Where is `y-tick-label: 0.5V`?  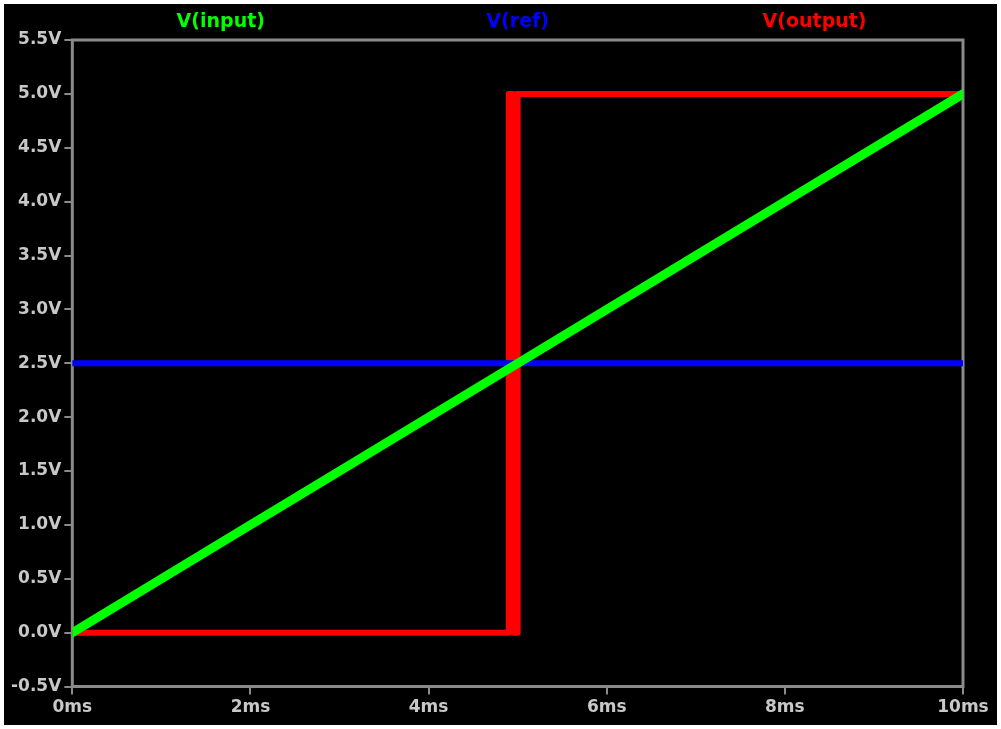
y-tick-label: 0.5V is located at coordinates (40, 577).